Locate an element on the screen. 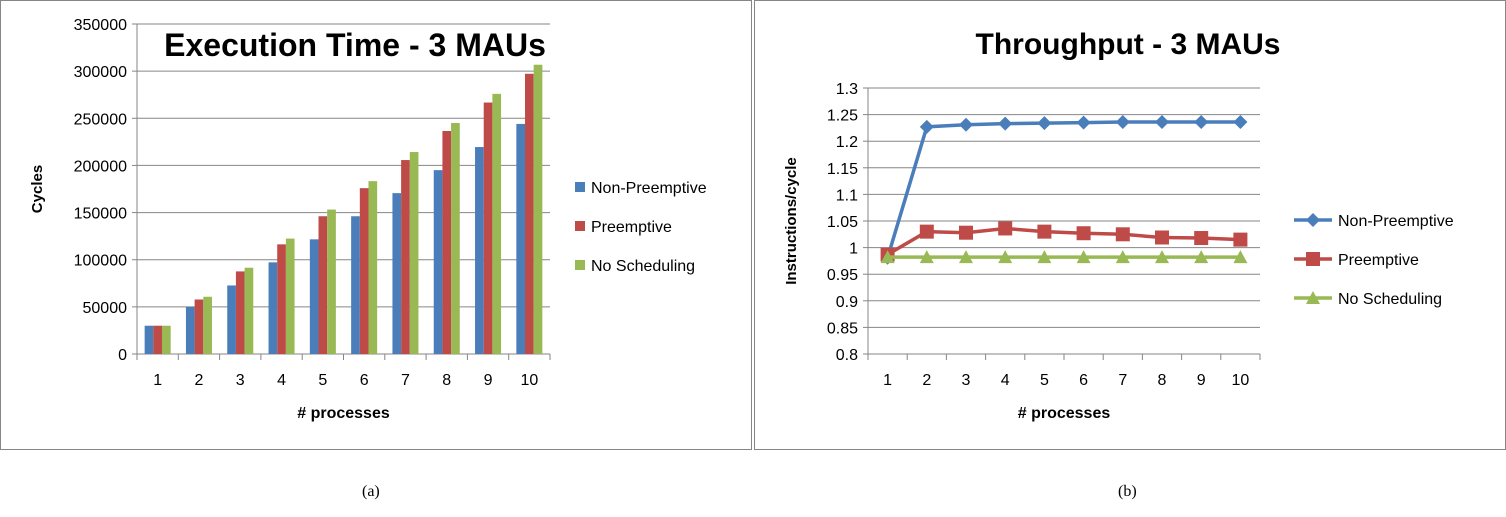 Image resolution: width=1506 pixels, height=517 pixels. y-tick-label: 1 is located at coordinates (853, 249).